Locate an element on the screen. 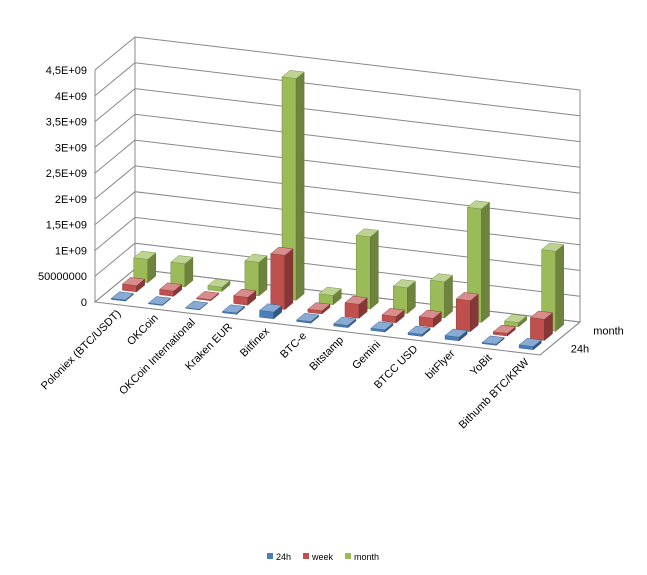  y-tick-label: 50000000 is located at coordinates (62, 277).